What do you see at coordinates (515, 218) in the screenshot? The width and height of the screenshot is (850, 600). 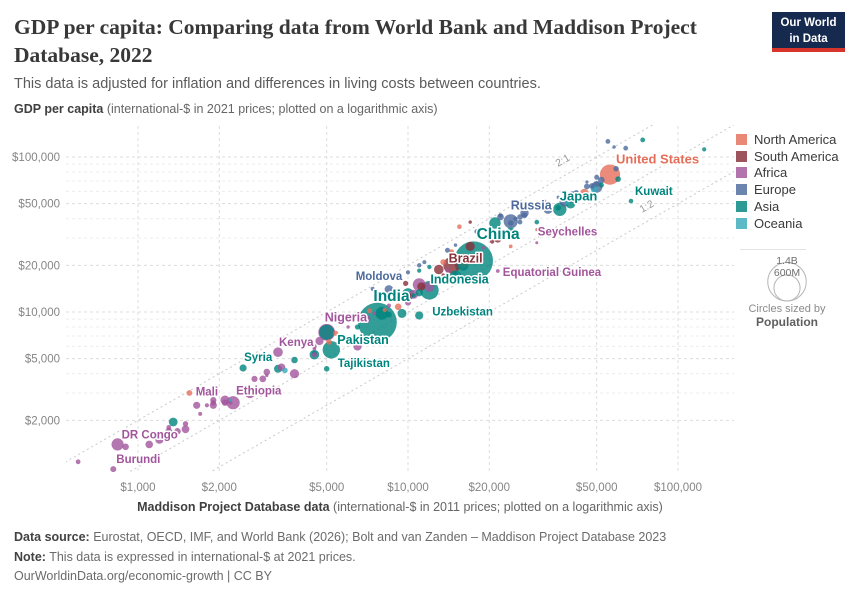 I see `data-point-latvia` at bounding box center [515, 218].